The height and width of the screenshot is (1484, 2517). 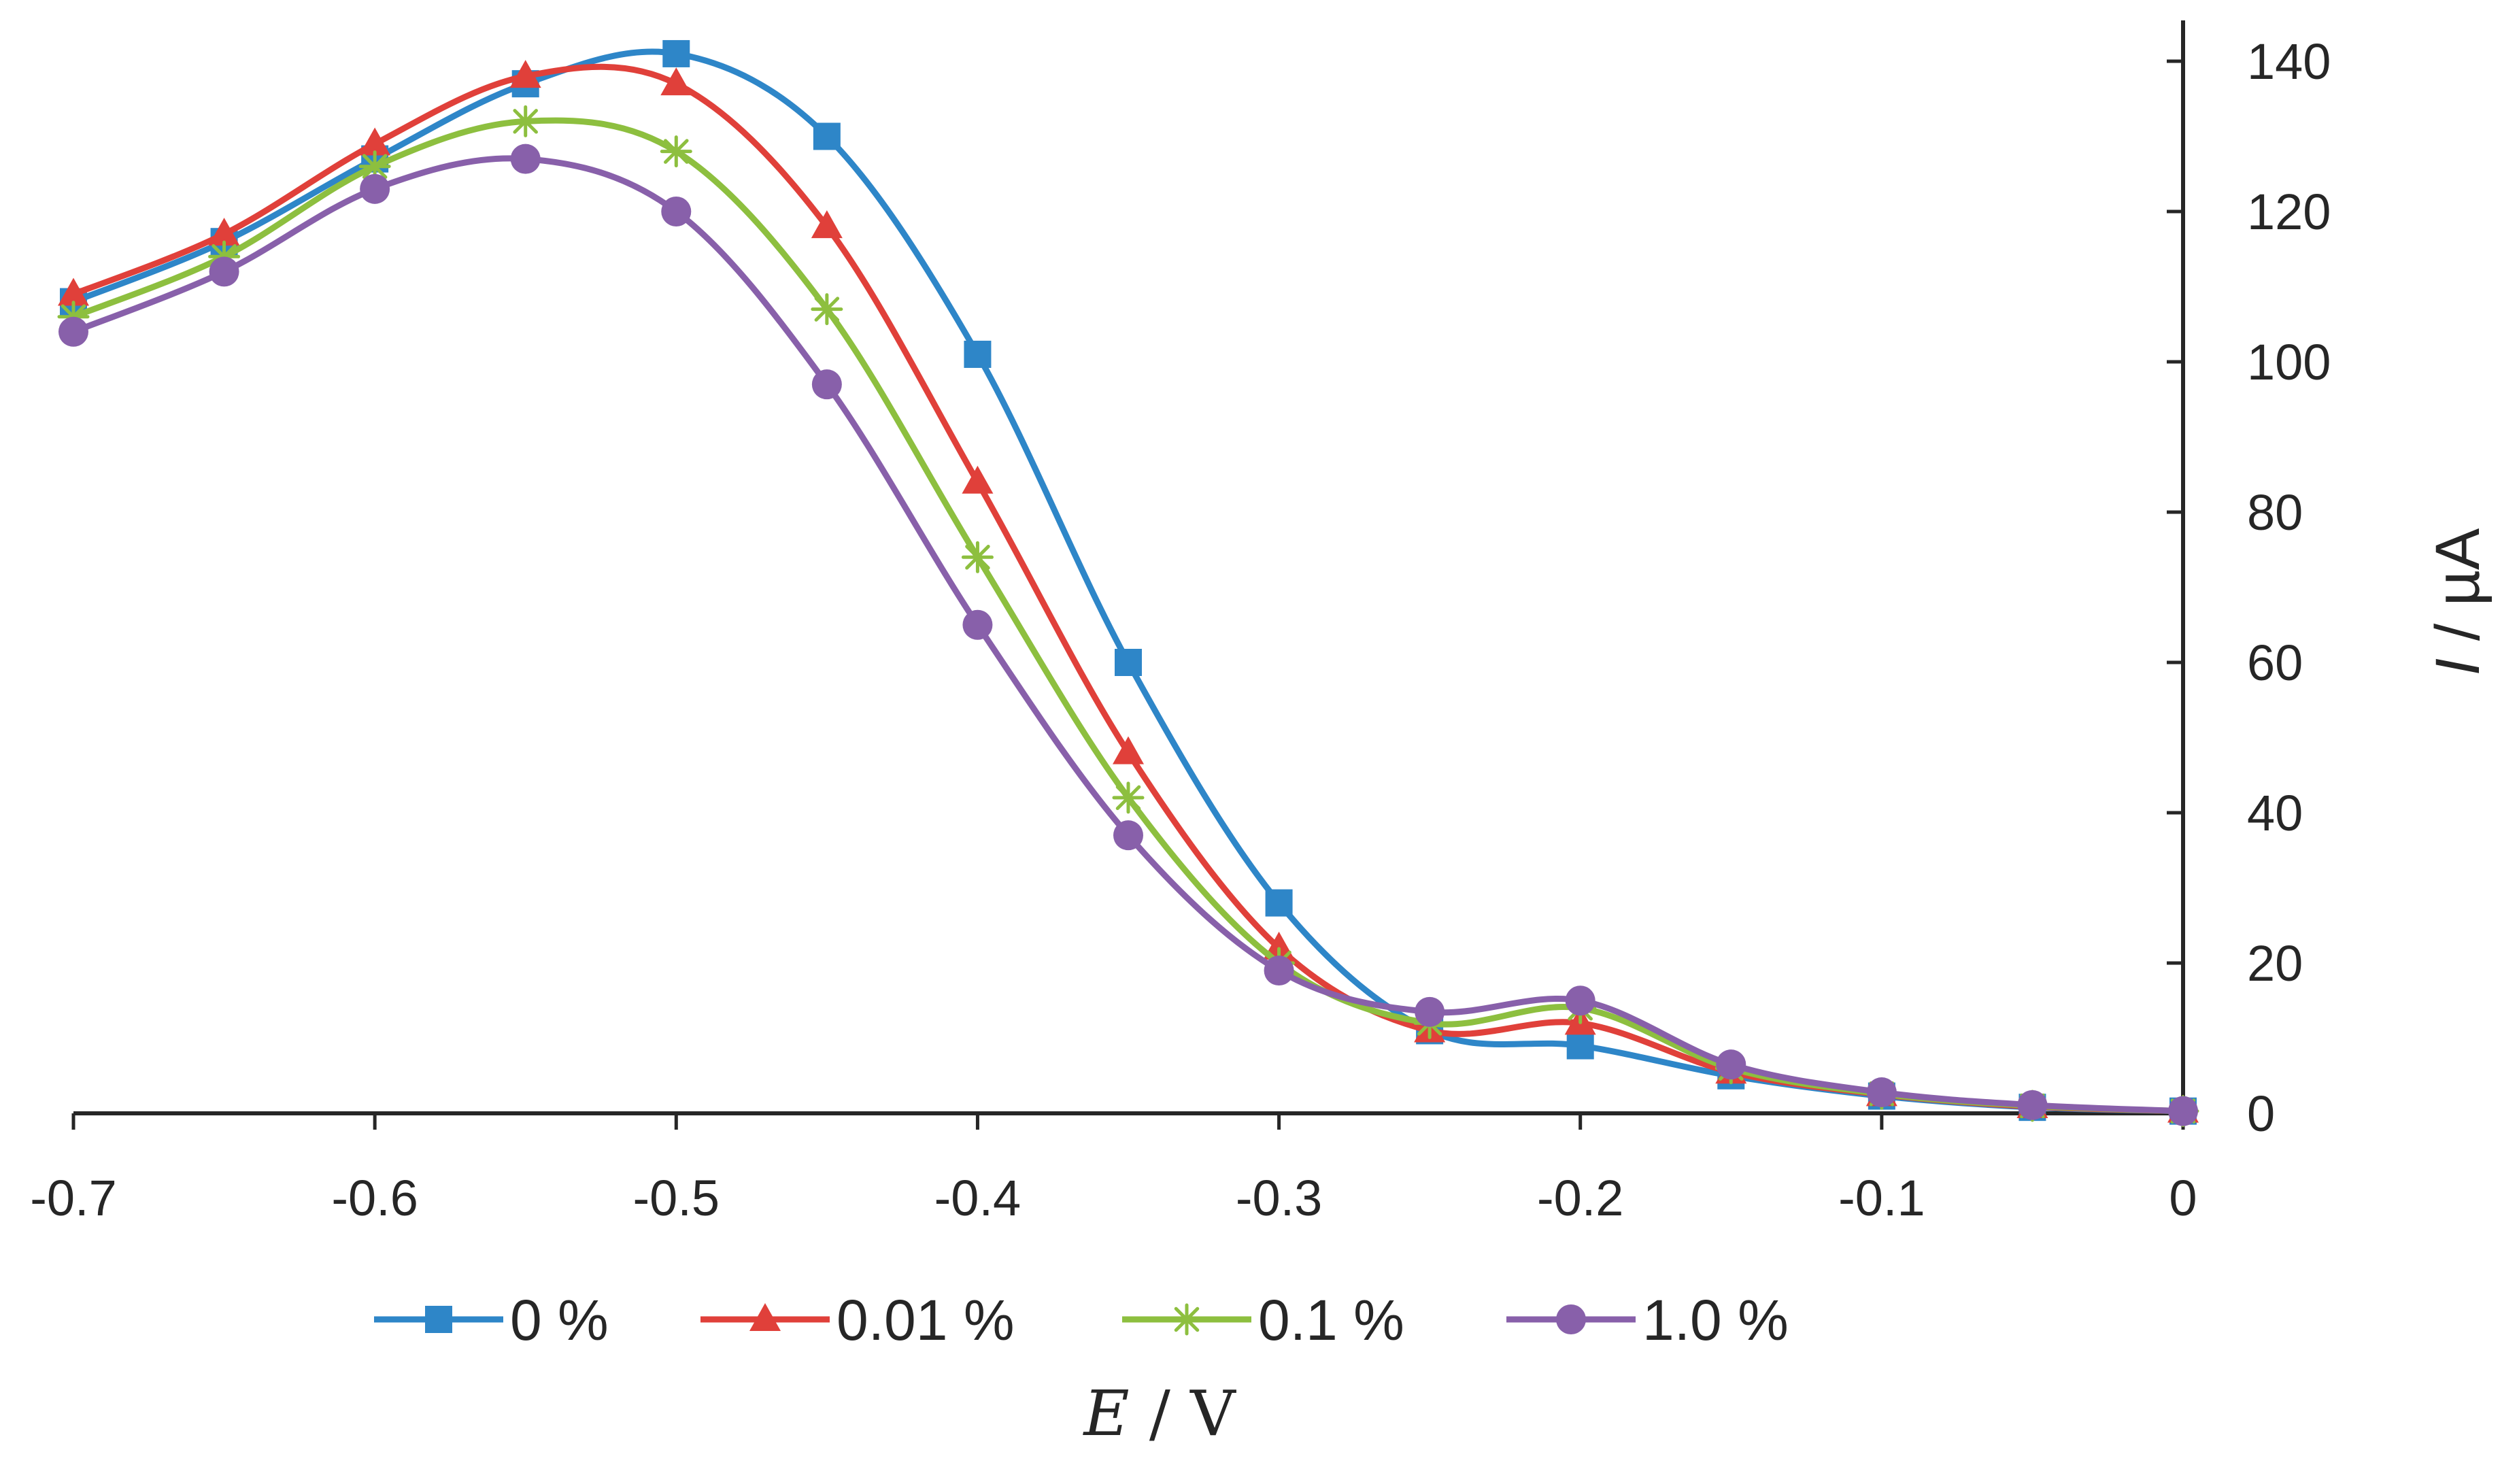 I want to click on y-tick-label: 0, so click(x=2261, y=1113).